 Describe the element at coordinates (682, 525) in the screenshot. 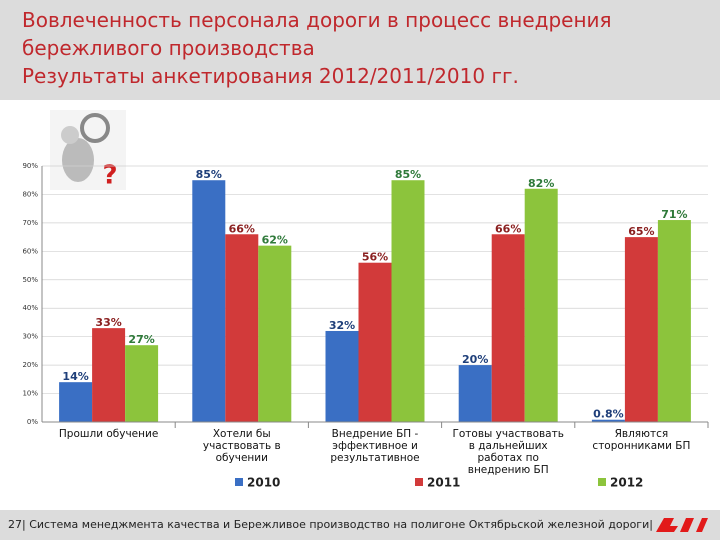

I see `logo` at that location.